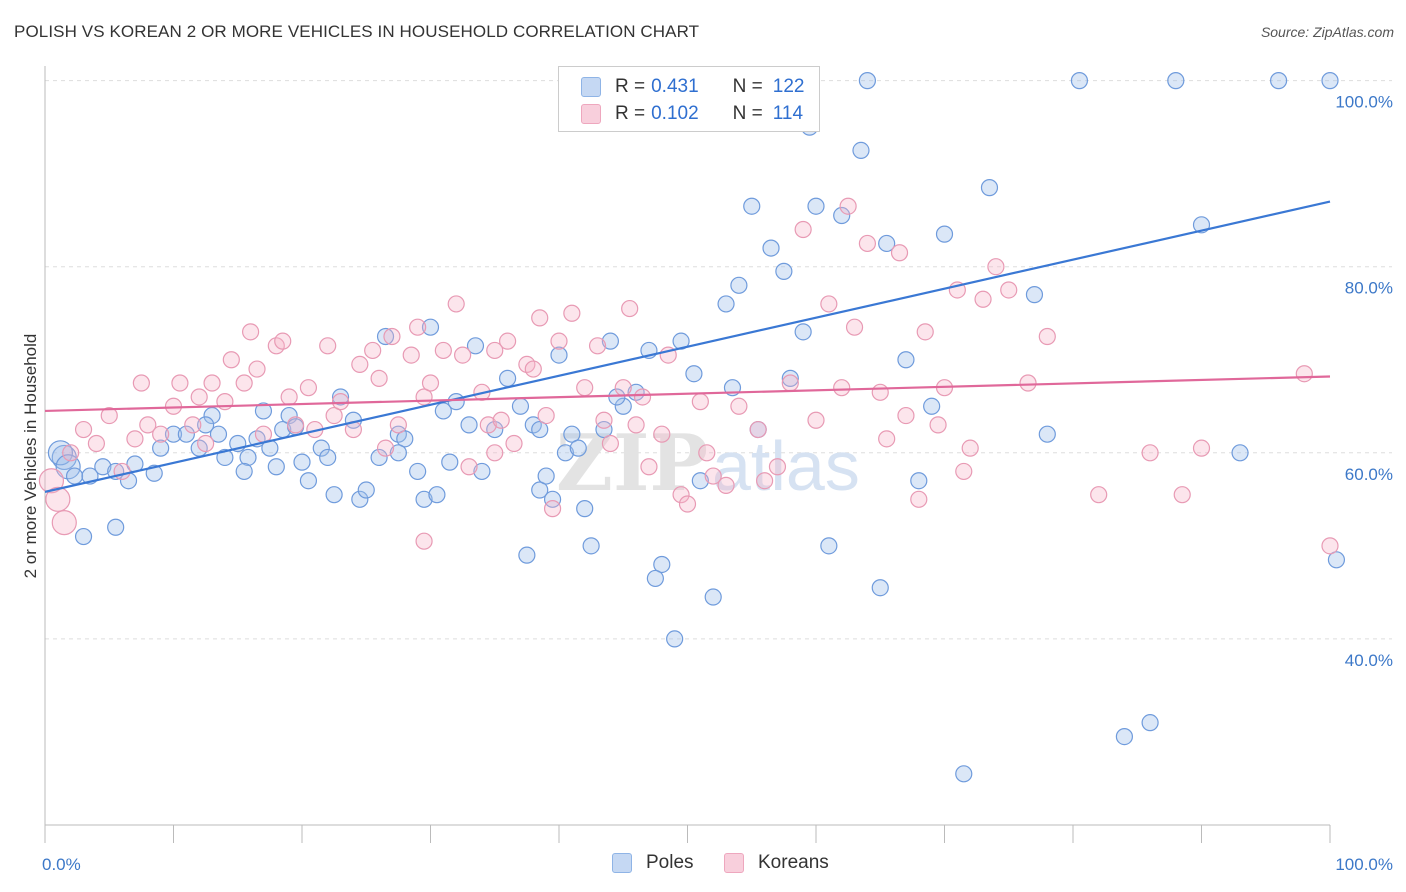 This screenshot has height=892, width=1406. I want to click on y-axis-label: 2 or more Vehicles in Household, so click(30, 456).